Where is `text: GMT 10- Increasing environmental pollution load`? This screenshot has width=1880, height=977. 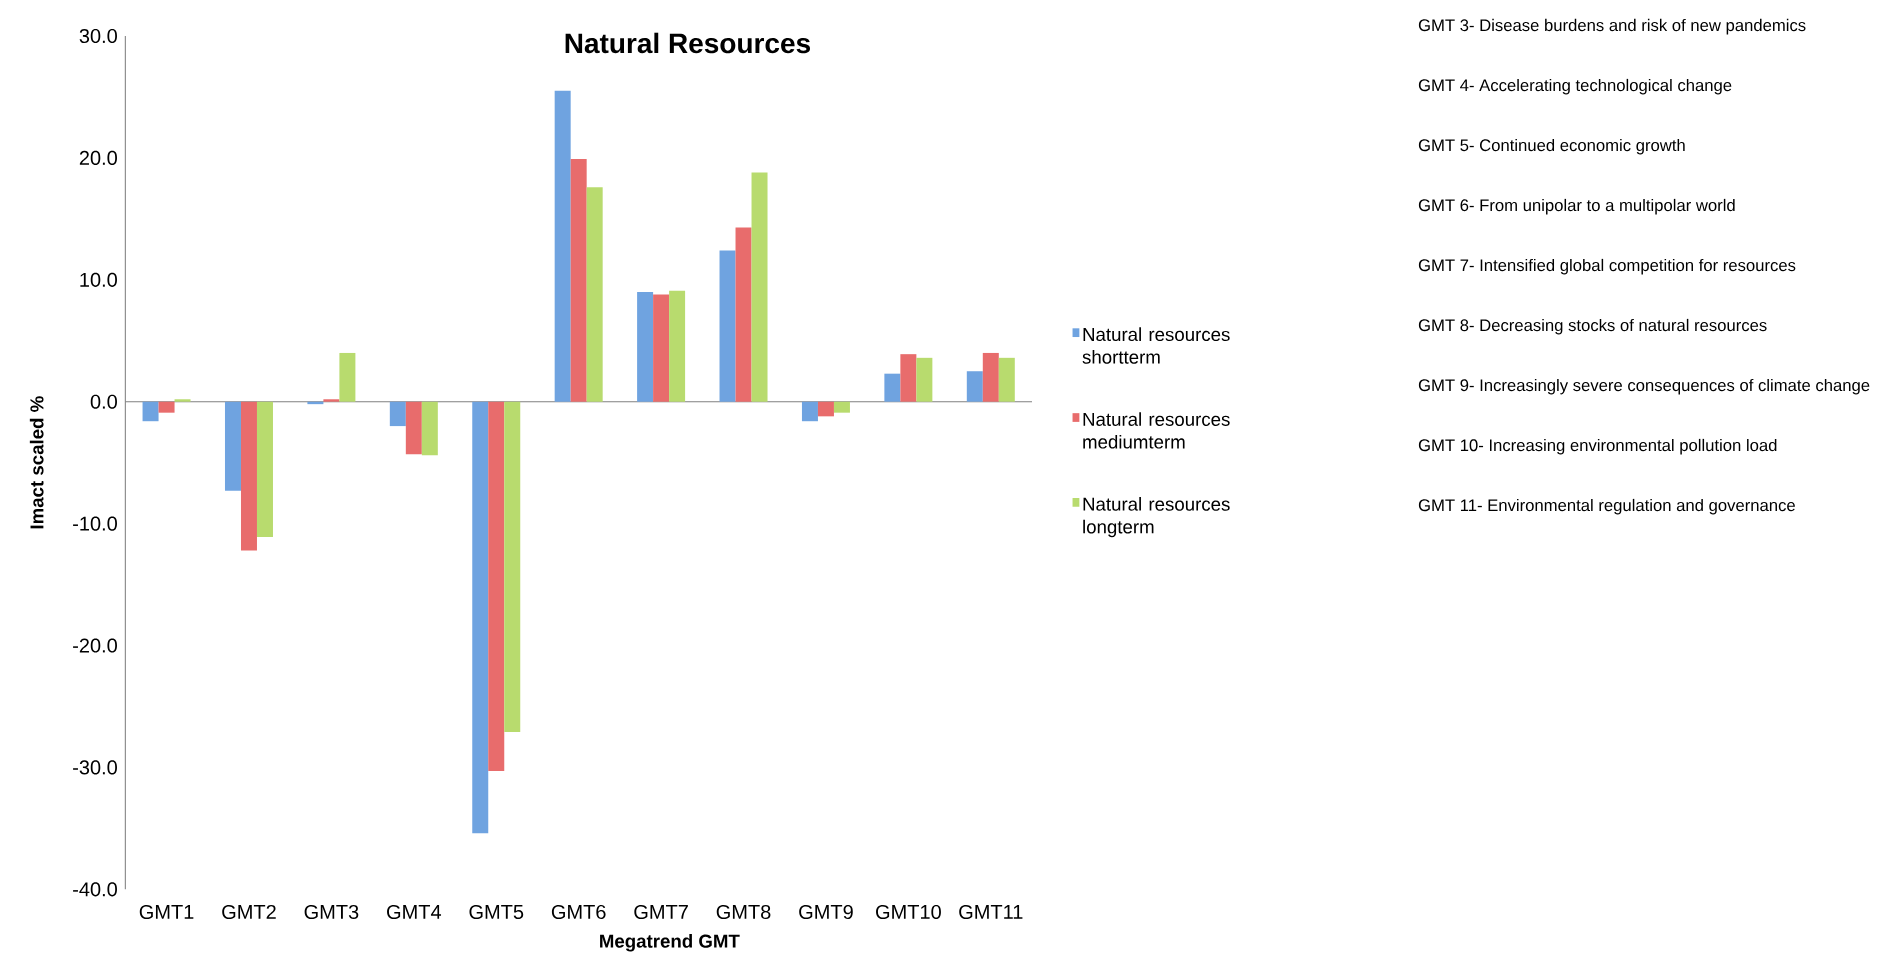
text: GMT 10- Increasing environmental pollution load is located at coordinates (1597, 446).